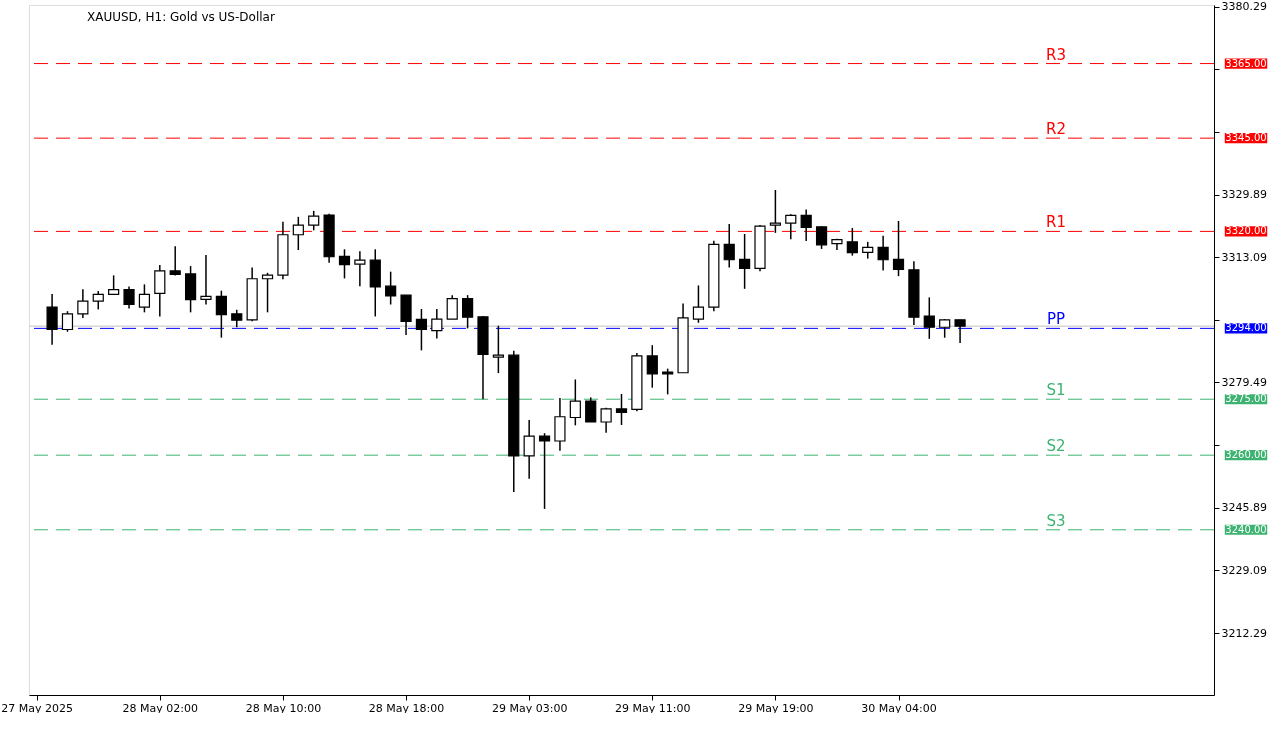 The width and height of the screenshot is (1281, 729). What do you see at coordinates (1056, 390) in the screenshot?
I see `ref-line-label: S1` at bounding box center [1056, 390].